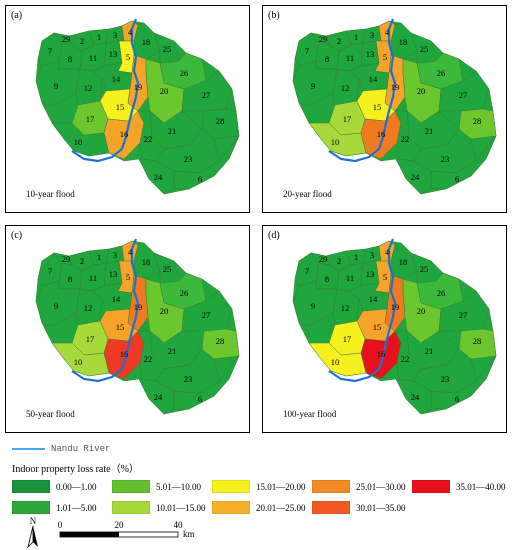 The height and width of the screenshot is (550, 518). What do you see at coordinates (159, 507) in the screenshot?
I see `legend-item: 10.01—15.00` at bounding box center [159, 507].